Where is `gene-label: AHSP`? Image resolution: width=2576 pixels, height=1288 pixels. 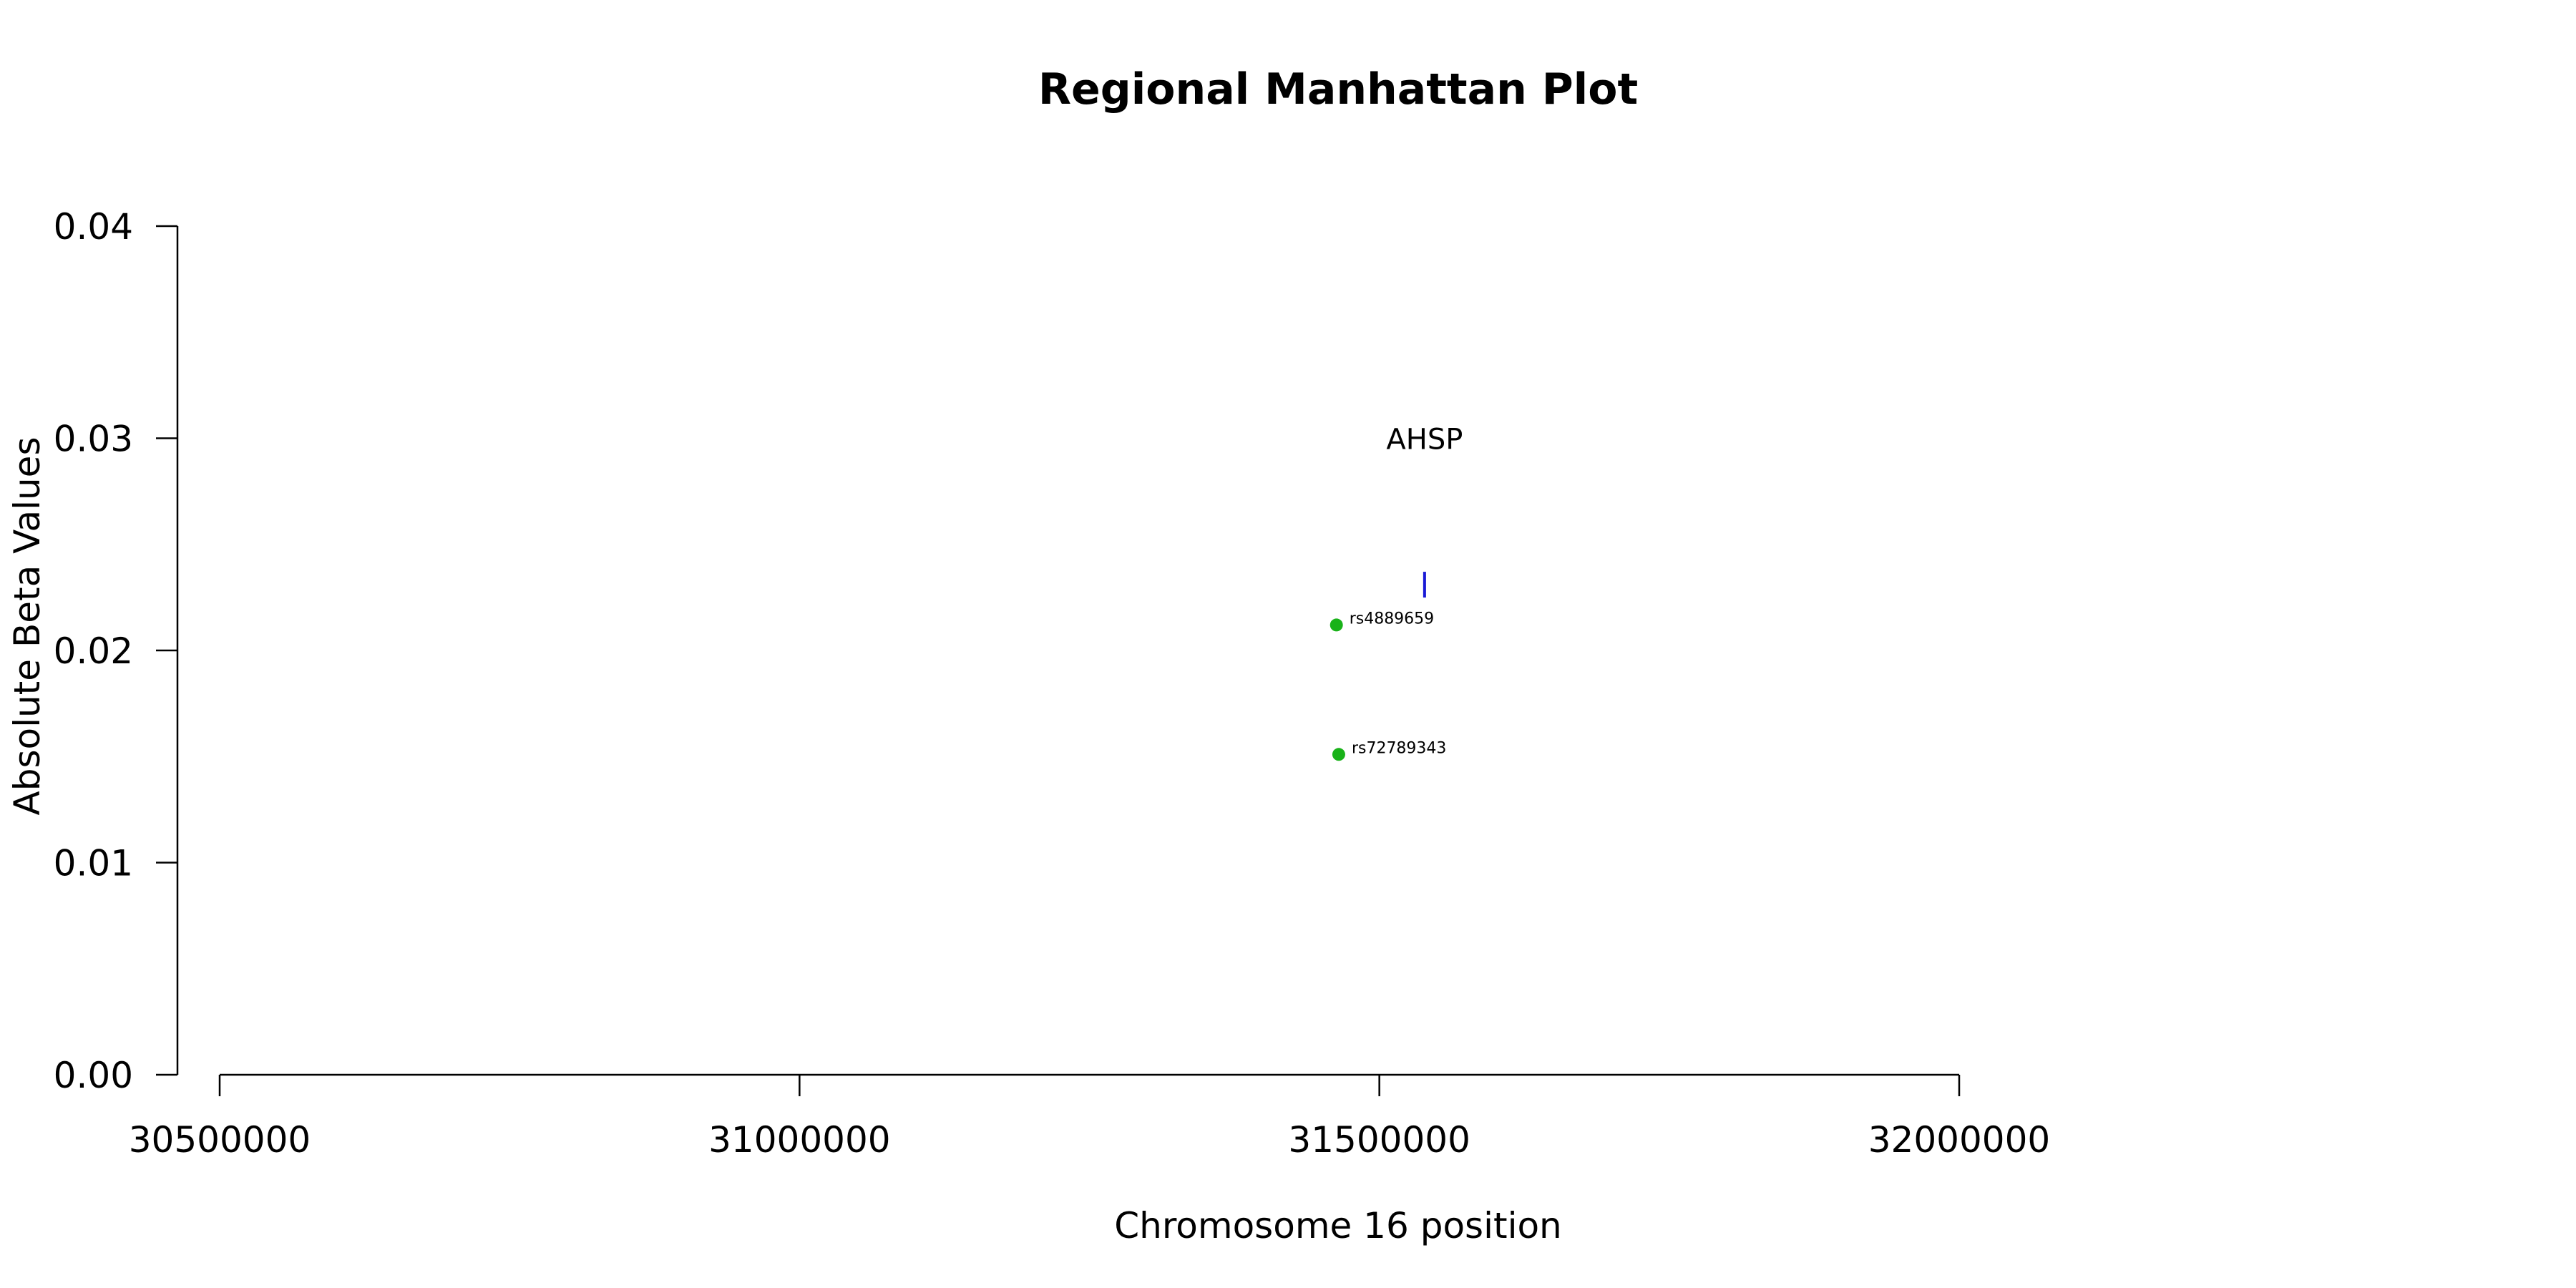
gene-label: AHSP is located at coordinates (1424, 440).